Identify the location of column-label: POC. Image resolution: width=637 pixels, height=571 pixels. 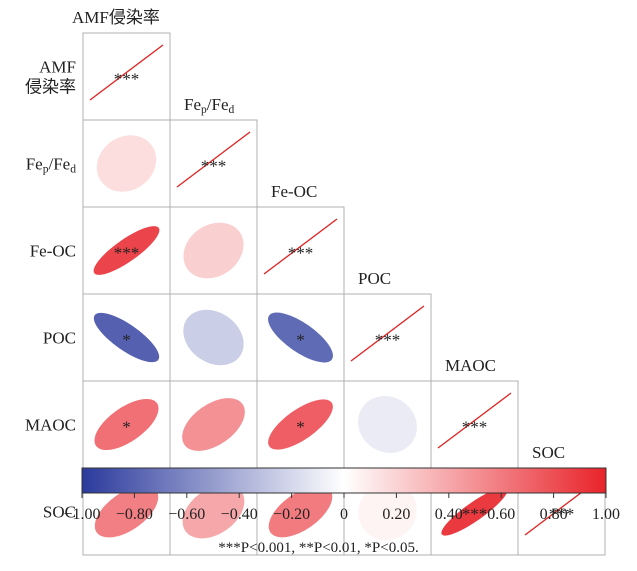
(374, 278).